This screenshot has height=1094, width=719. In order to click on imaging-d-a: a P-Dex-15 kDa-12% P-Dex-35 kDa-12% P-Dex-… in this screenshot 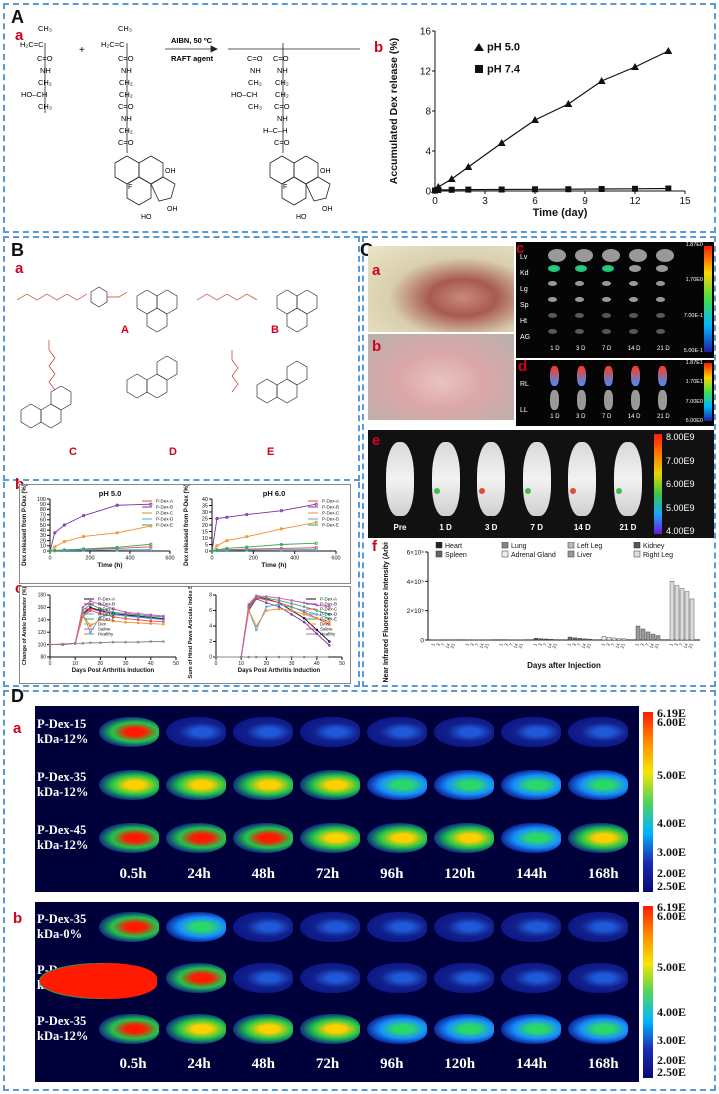, I will do `click(326, 799)`.